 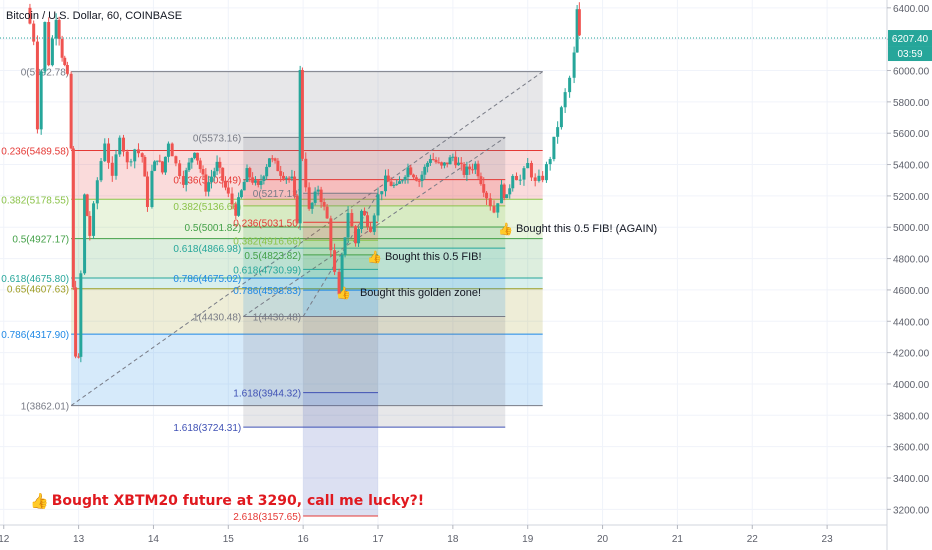 What do you see at coordinates (217, 317) in the screenshot?
I see `fib-level-label: 1(4430.48)` at bounding box center [217, 317].